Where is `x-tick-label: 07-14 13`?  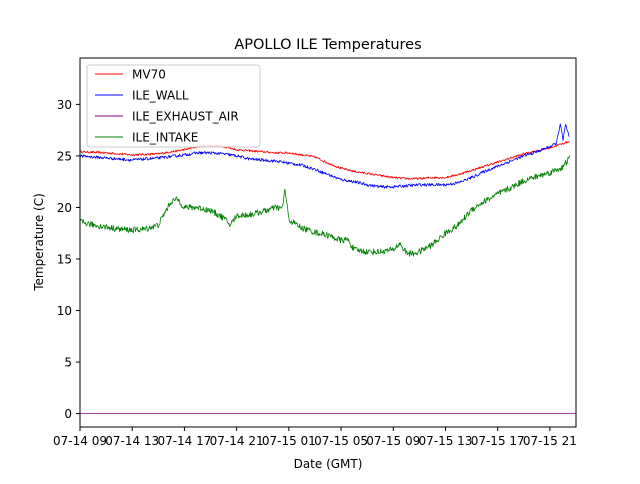 x-tick-label: 07-14 13 is located at coordinates (132, 441).